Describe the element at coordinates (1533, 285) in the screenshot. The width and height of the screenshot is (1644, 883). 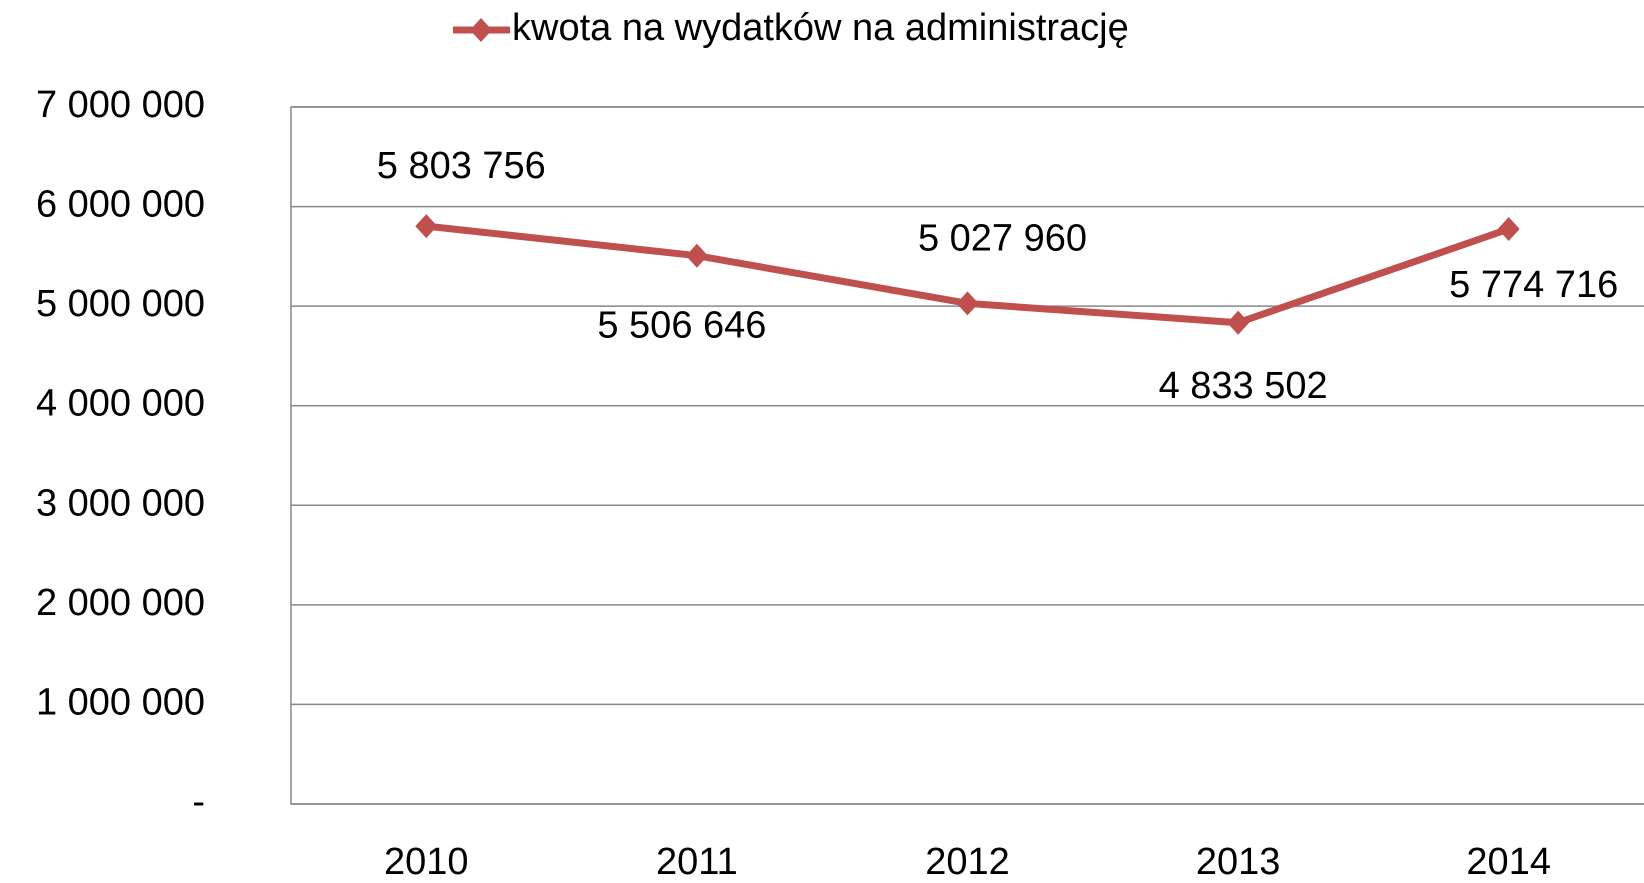
I see `data-label: 5 774 716` at that location.